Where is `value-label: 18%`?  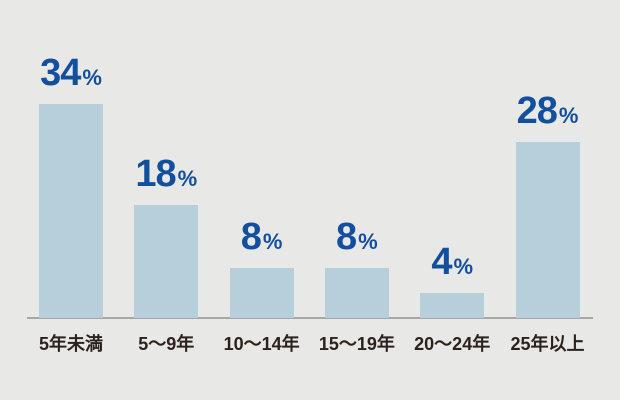
value-label: 18% is located at coordinates (166, 174).